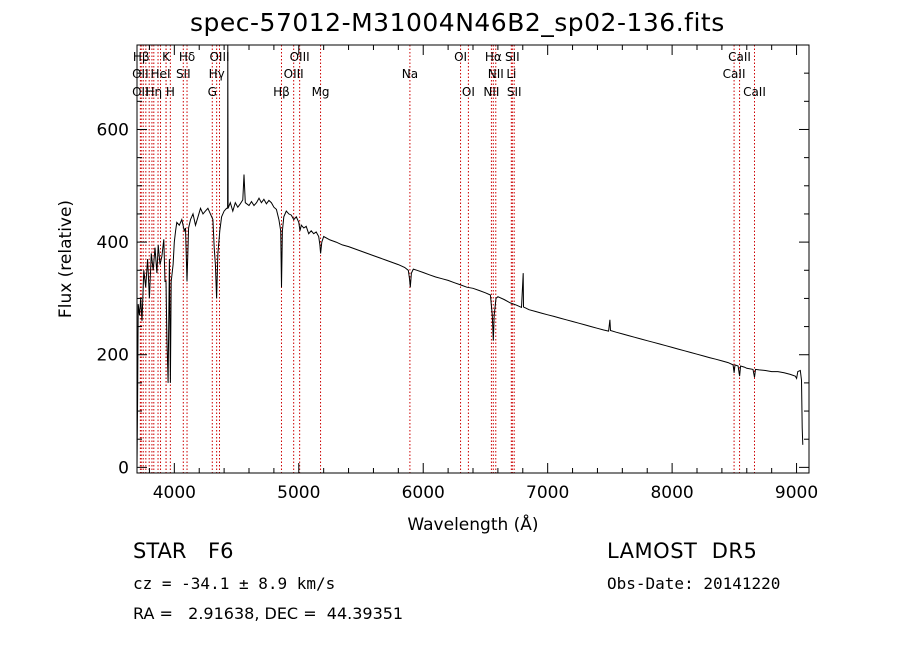  Describe the element at coordinates (671, 493) in the screenshot. I see `x-tick-label: 8000` at that location.